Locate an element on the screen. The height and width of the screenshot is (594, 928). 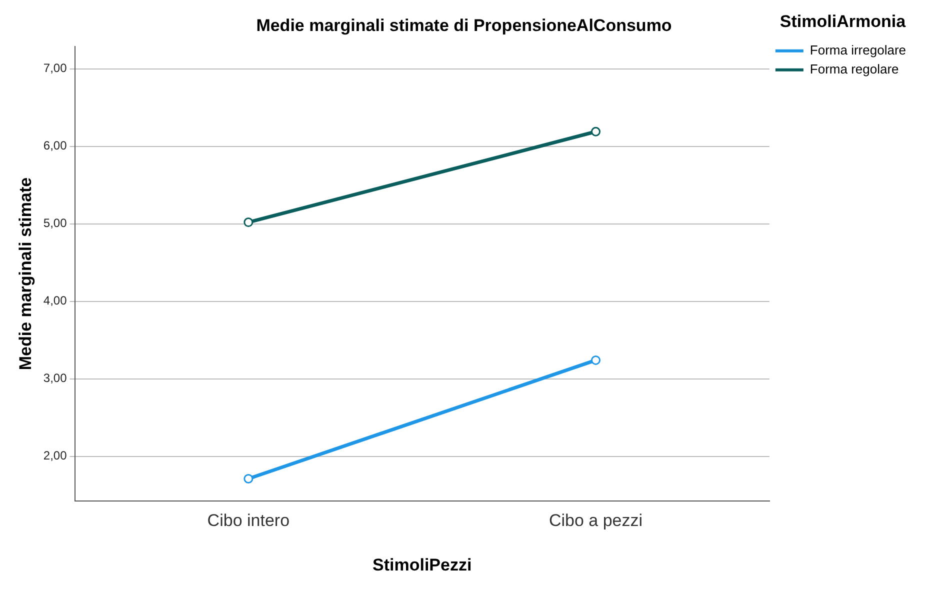
y-tick-label: 3,00 is located at coordinates (55, 378).